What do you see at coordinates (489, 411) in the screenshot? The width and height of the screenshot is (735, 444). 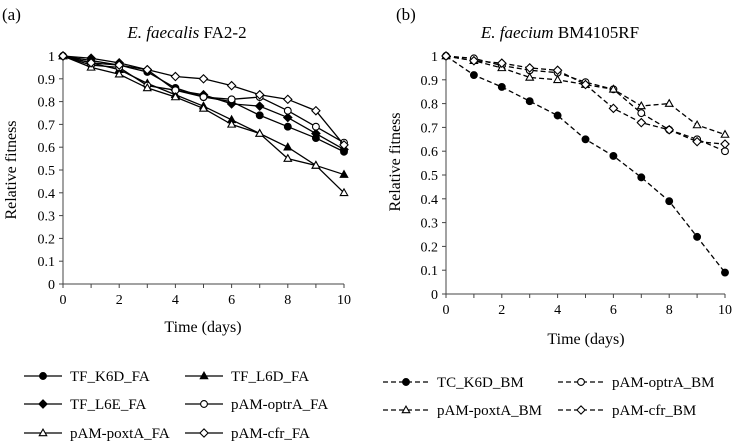 I see `legend-label: pAM-poxtA_BM` at bounding box center [489, 411].